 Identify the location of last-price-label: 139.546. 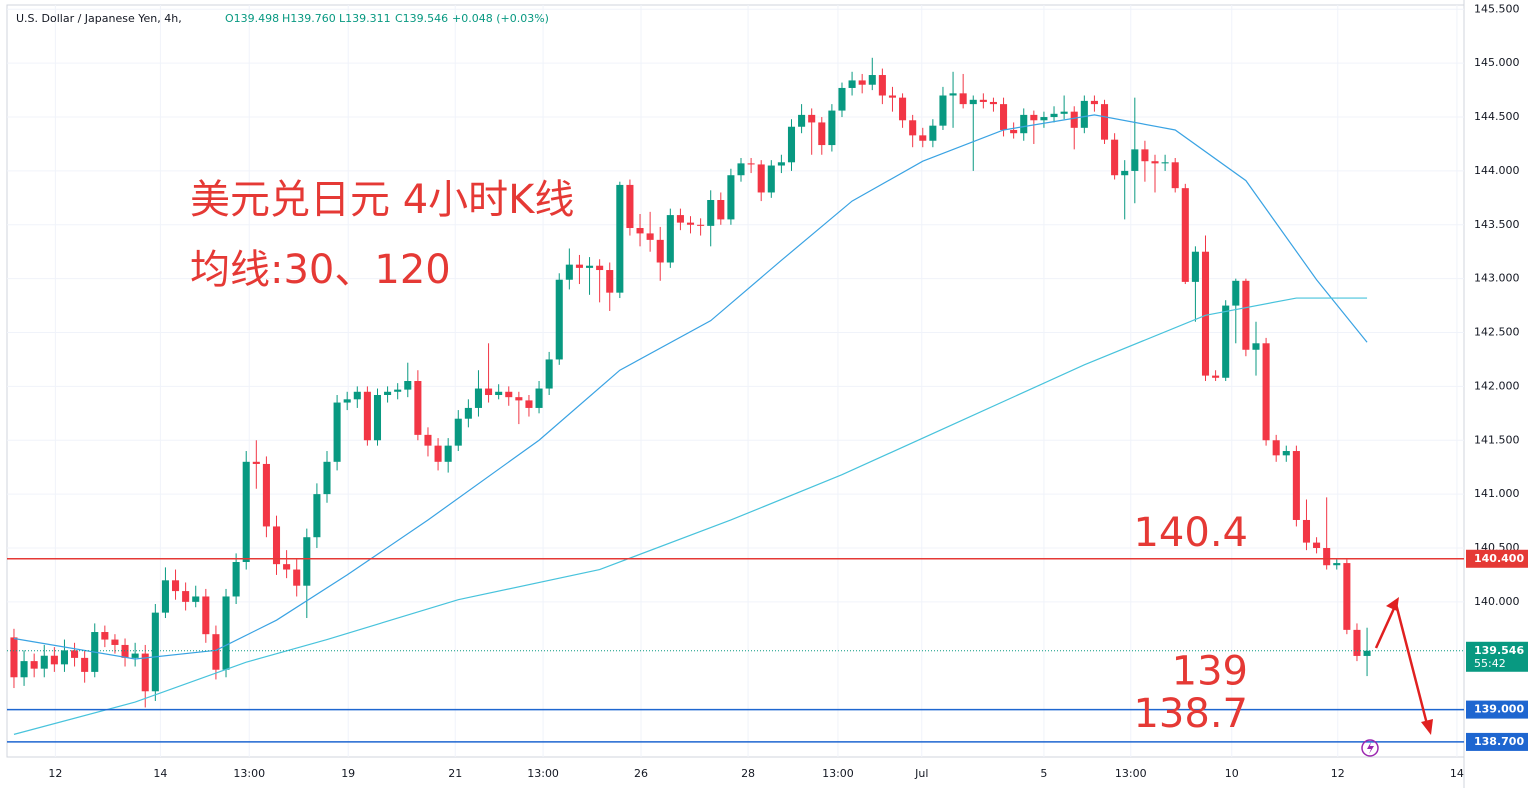
(1499, 650).